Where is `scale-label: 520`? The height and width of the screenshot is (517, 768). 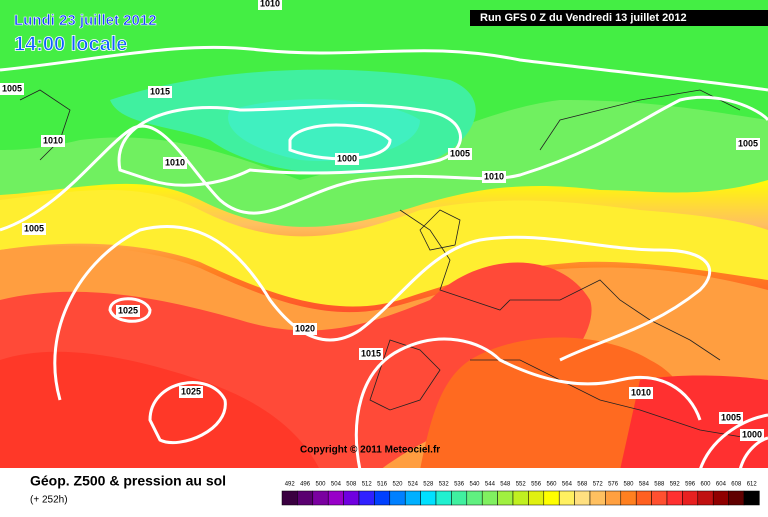
scale-label: 520 is located at coordinates (397, 485).